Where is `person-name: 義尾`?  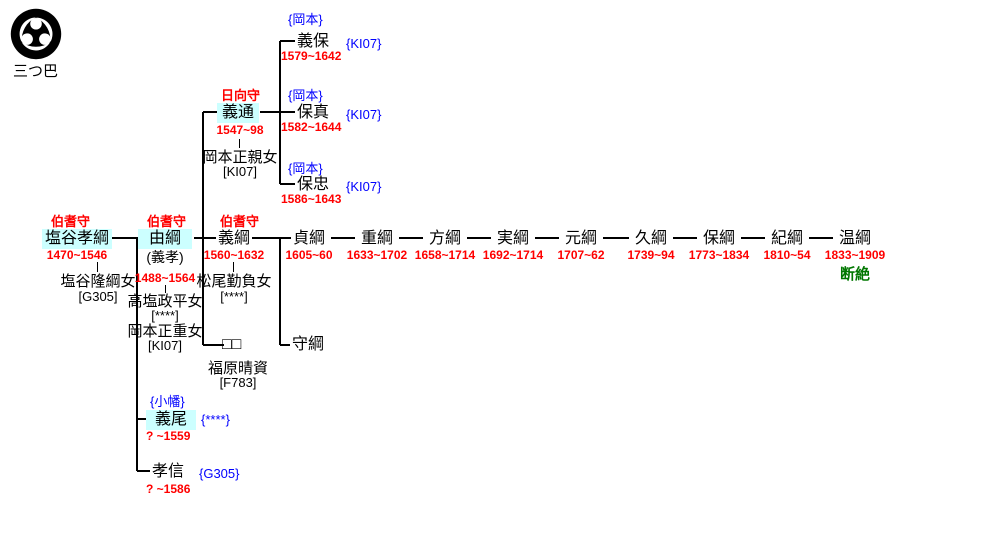
person-name: 義尾 is located at coordinates (171, 420).